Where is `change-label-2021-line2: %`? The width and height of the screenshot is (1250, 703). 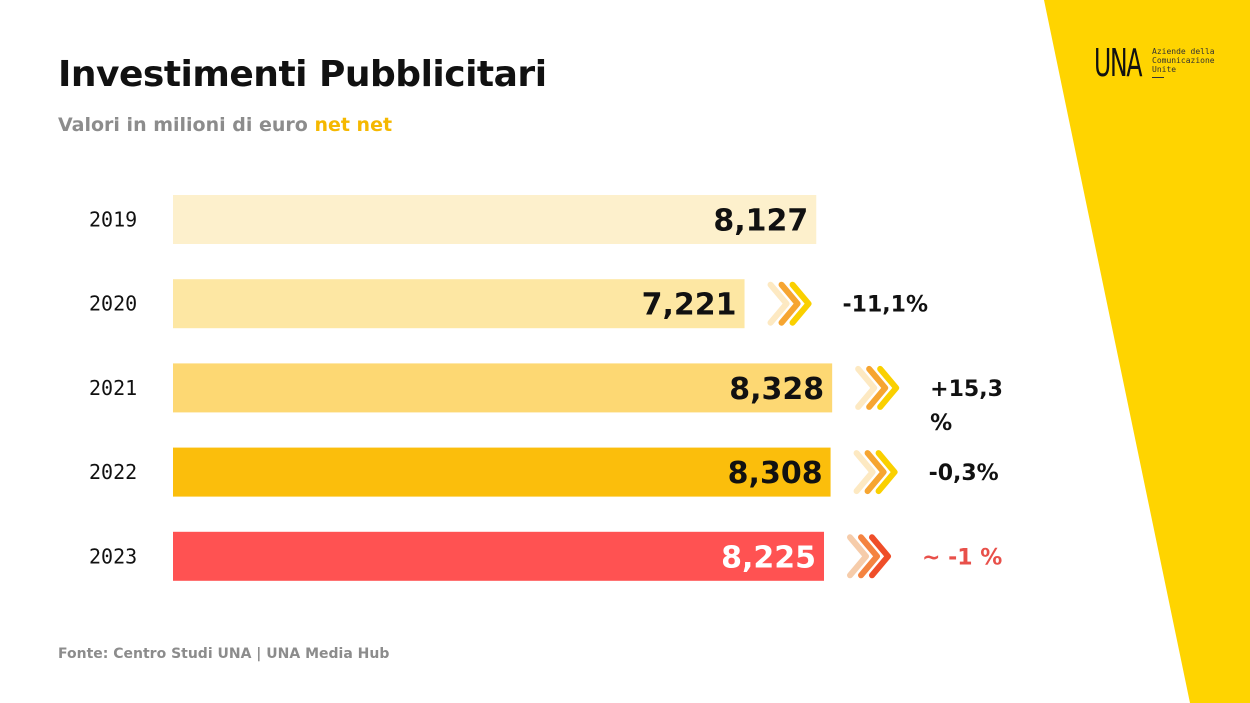
change-label-2021-line2: % is located at coordinates (941, 423).